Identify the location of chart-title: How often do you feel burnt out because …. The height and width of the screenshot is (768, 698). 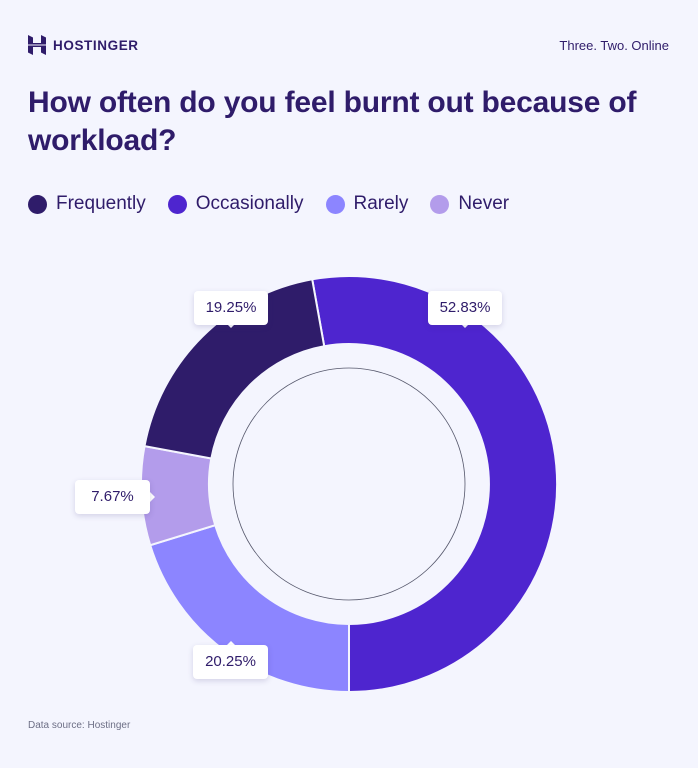
(332, 121).